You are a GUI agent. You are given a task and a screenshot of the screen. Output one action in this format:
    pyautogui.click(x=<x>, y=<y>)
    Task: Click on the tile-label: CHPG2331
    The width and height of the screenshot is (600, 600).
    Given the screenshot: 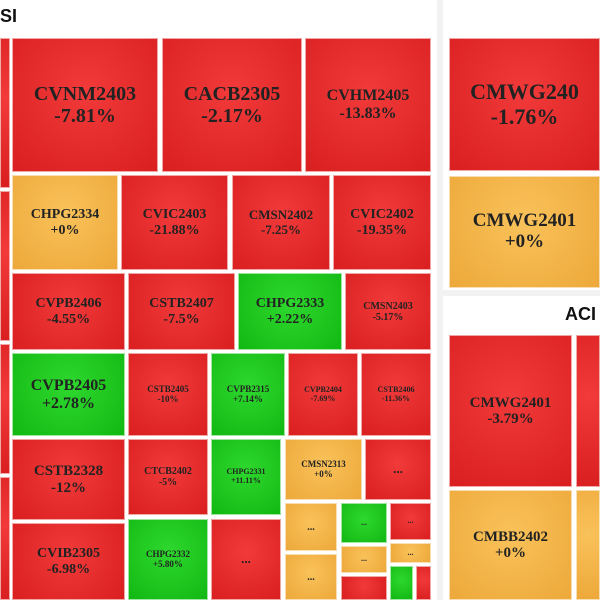 What is the action you would take?
    pyautogui.click(x=246, y=472)
    